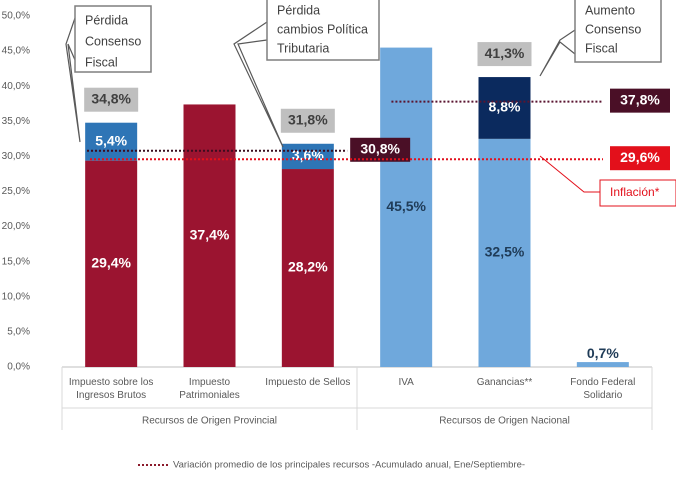 The height and width of the screenshot is (477, 676). Describe the element at coordinates (16, 226) in the screenshot. I see `y-tick-label: 20,0%` at that location.